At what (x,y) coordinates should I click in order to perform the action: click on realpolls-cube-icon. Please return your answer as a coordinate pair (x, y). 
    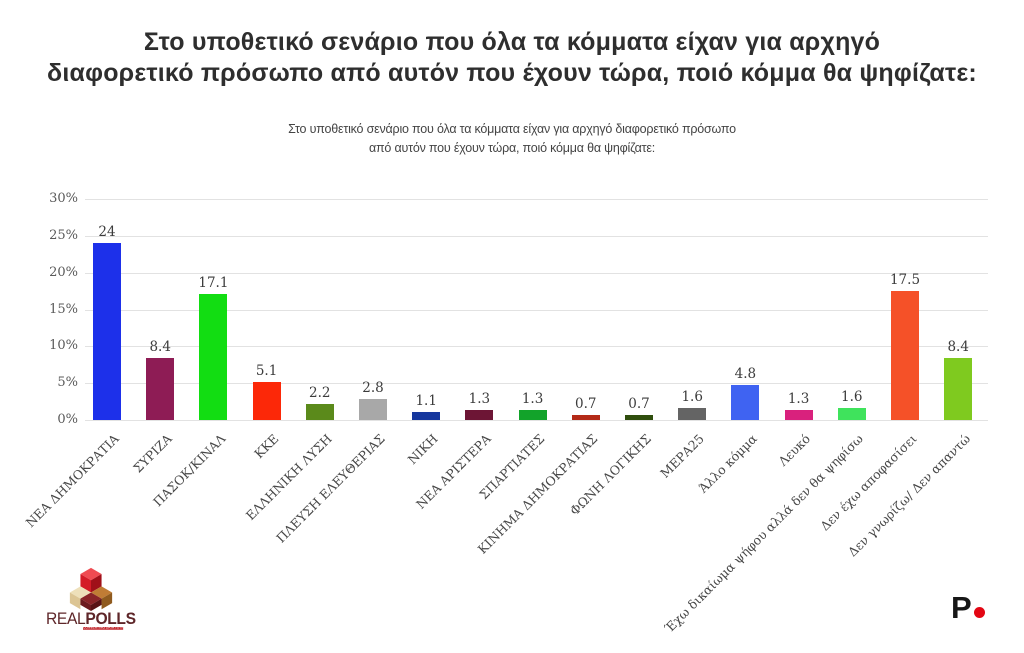
    Looking at the image, I should click on (91, 589).